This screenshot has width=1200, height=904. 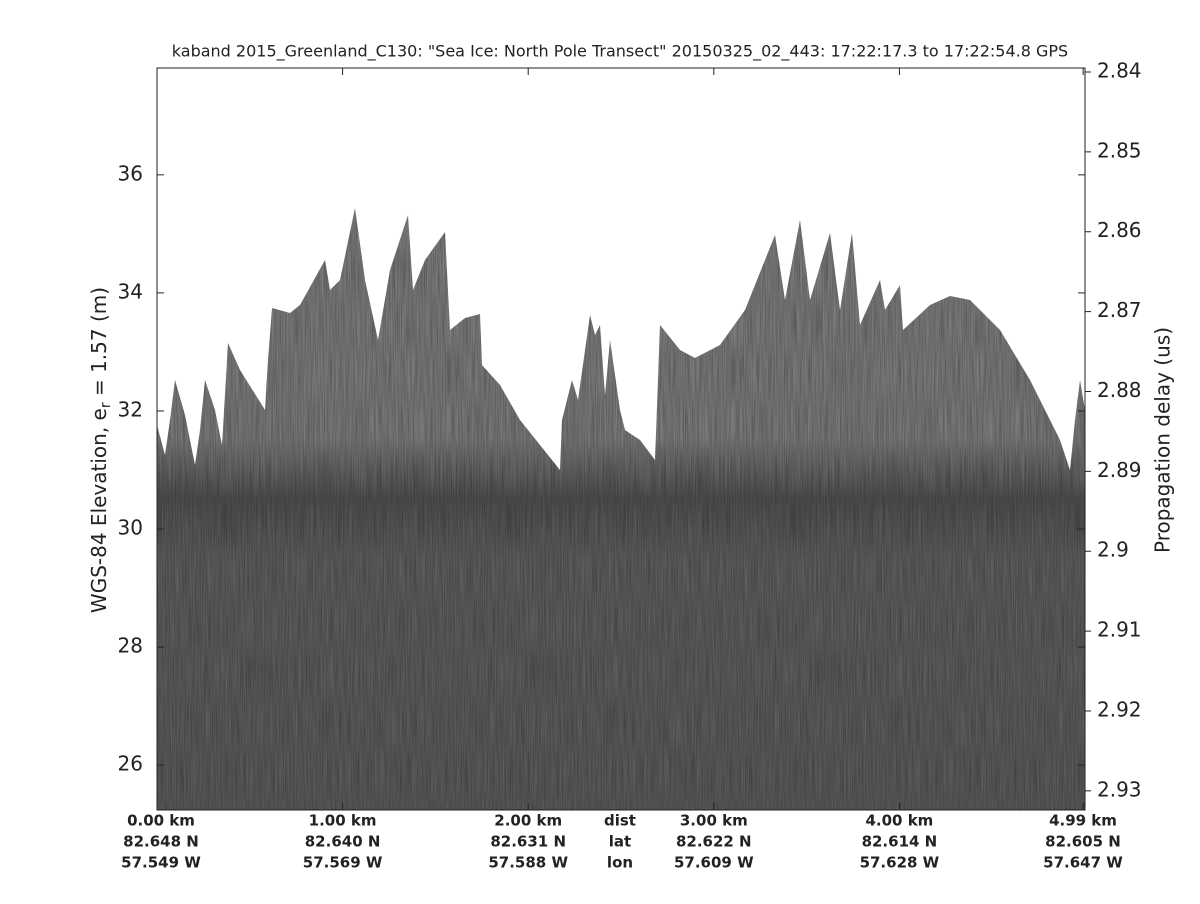 What do you see at coordinates (130, 646) in the screenshot?
I see `y-tick-label: 28` at bounding box center [130, 646].